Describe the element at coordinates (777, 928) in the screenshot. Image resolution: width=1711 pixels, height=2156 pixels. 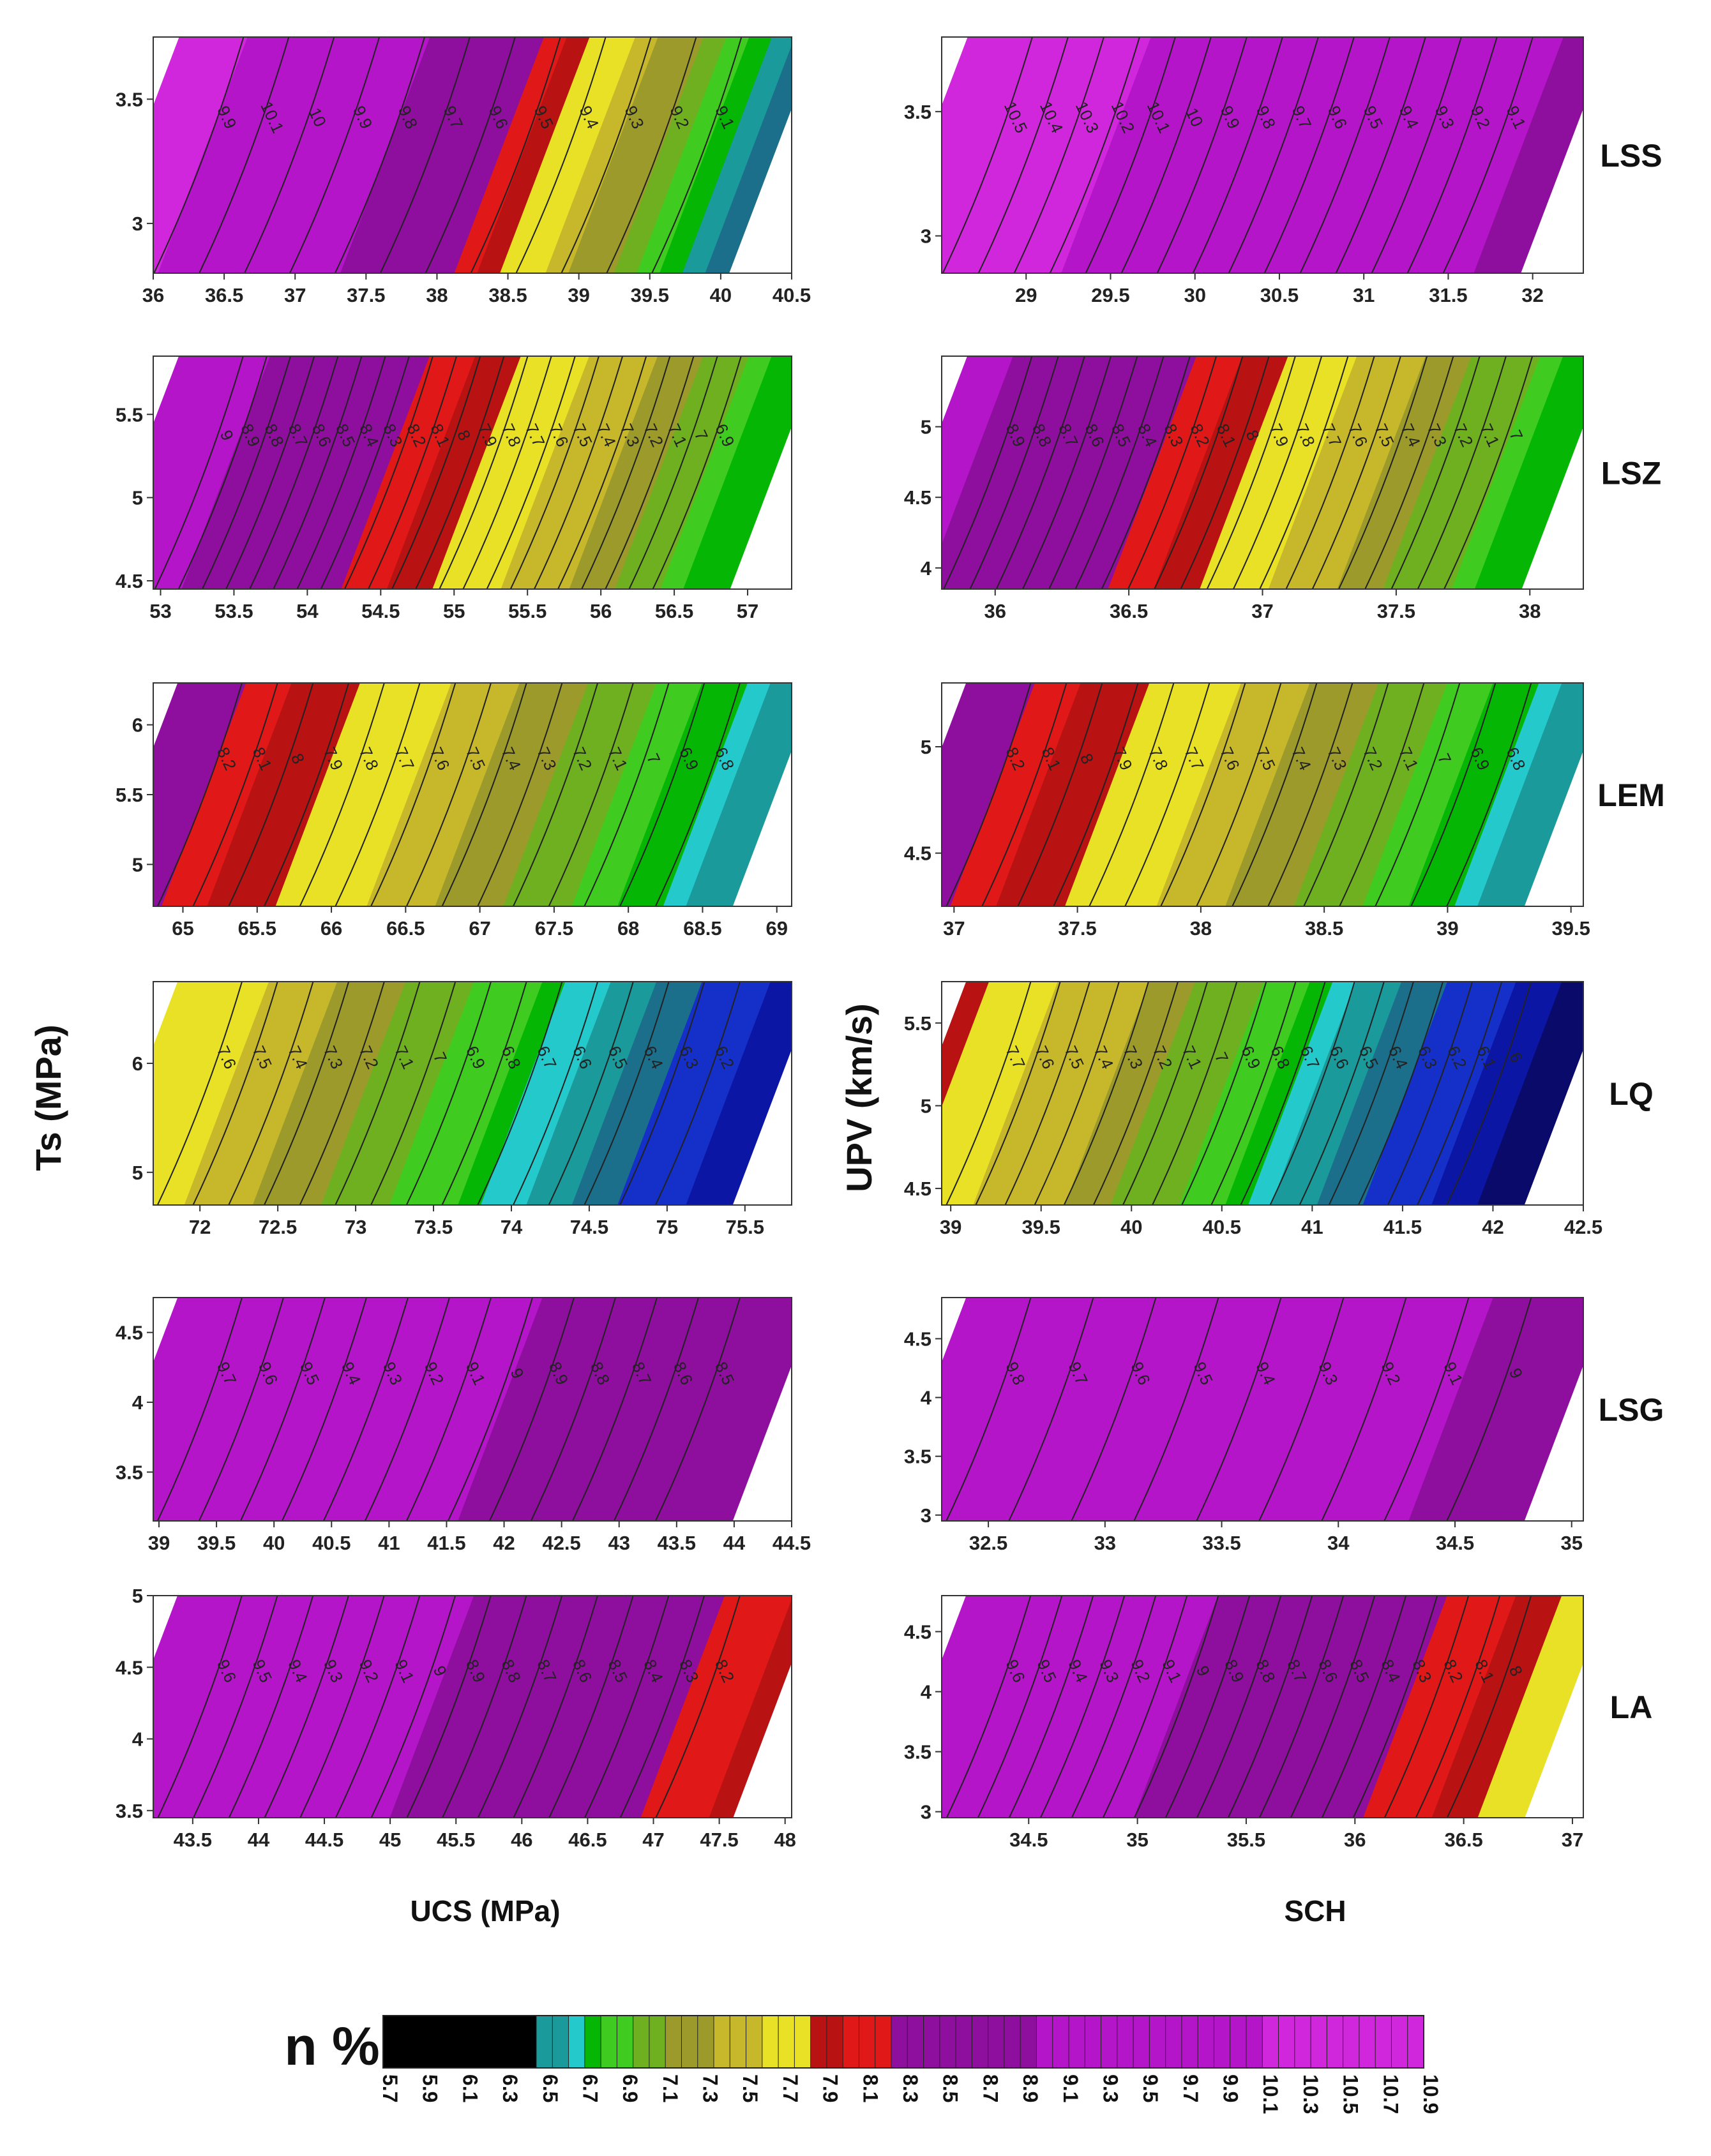
I see `x-tick-label: 69` at that location.